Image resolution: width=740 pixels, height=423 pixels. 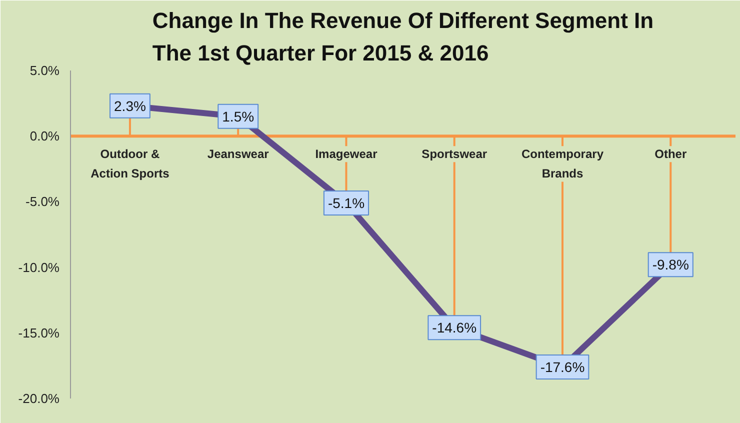 What do you see at coordinates (346, 154) in the screenshot?
I see `x-tick-label: Imagewear` at bounding box center [346, 154].